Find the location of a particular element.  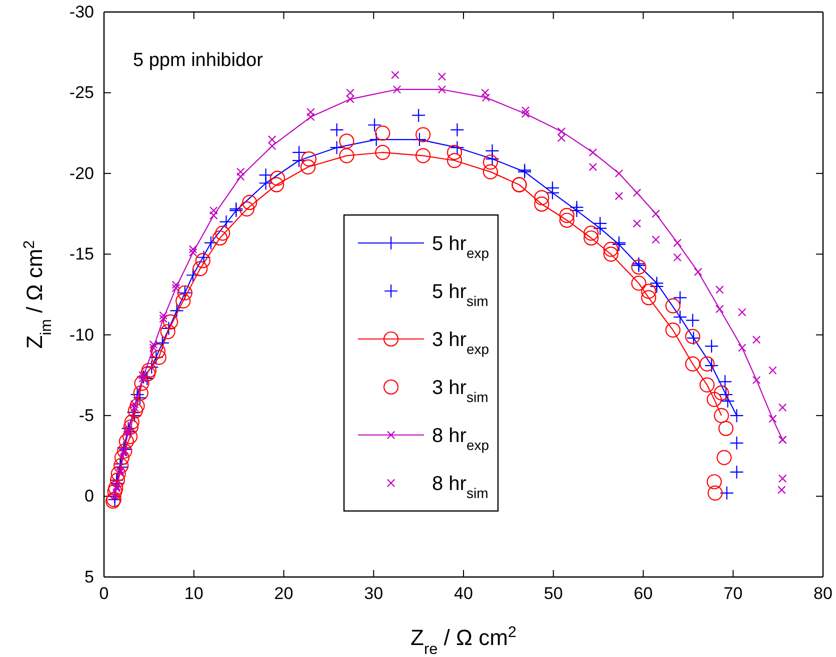

y-tick-label: -15 is located at coordinates (81, 254).